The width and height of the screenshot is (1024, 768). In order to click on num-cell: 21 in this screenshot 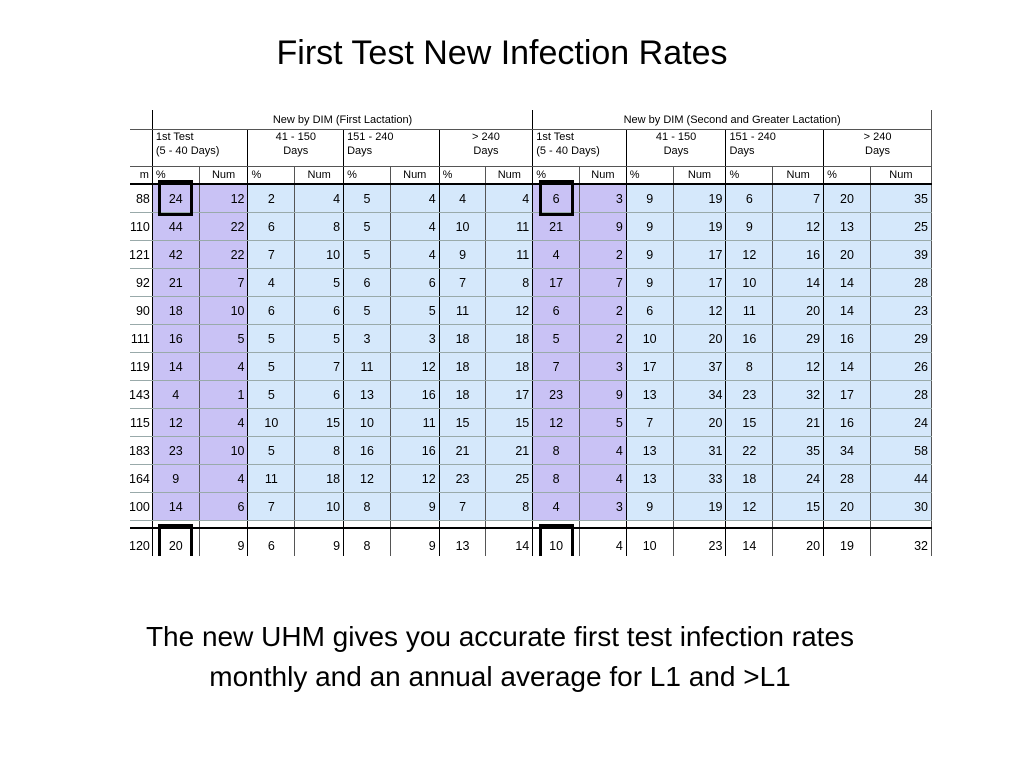, I will do `click(798, 422)`.